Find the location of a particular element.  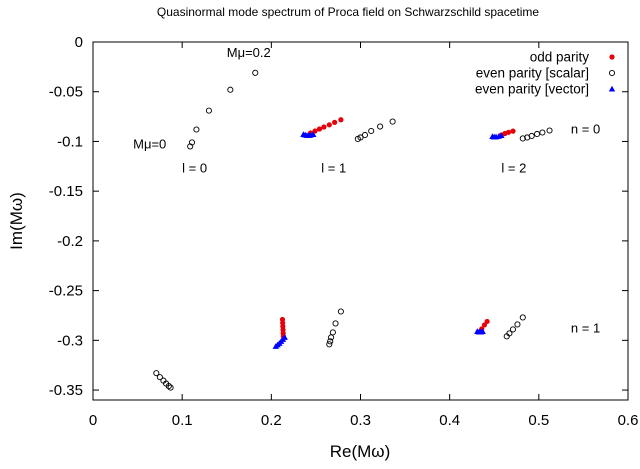

annotation-label: n = 1 is located at coordinates (585, 327).